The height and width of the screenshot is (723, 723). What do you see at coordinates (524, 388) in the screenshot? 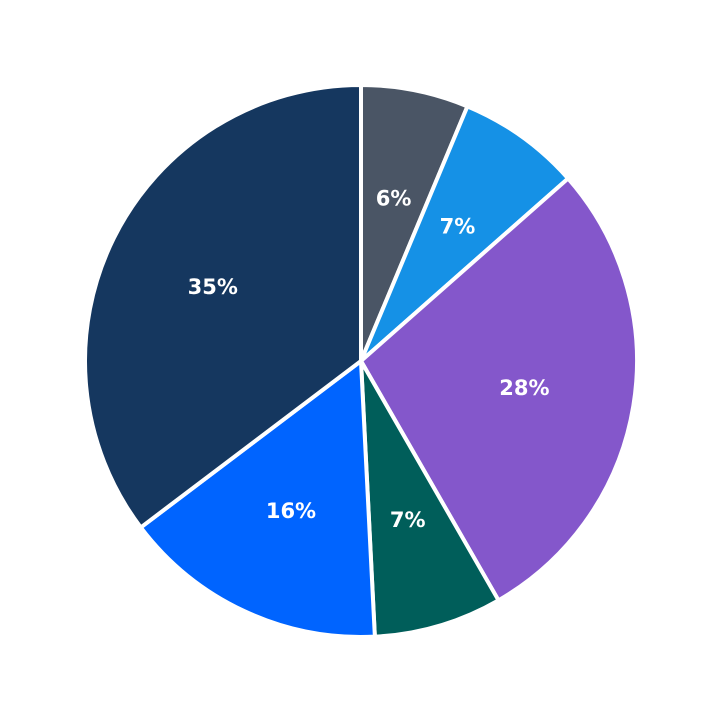
I see `slice-label: 28%` at bounding box center [524, 388].